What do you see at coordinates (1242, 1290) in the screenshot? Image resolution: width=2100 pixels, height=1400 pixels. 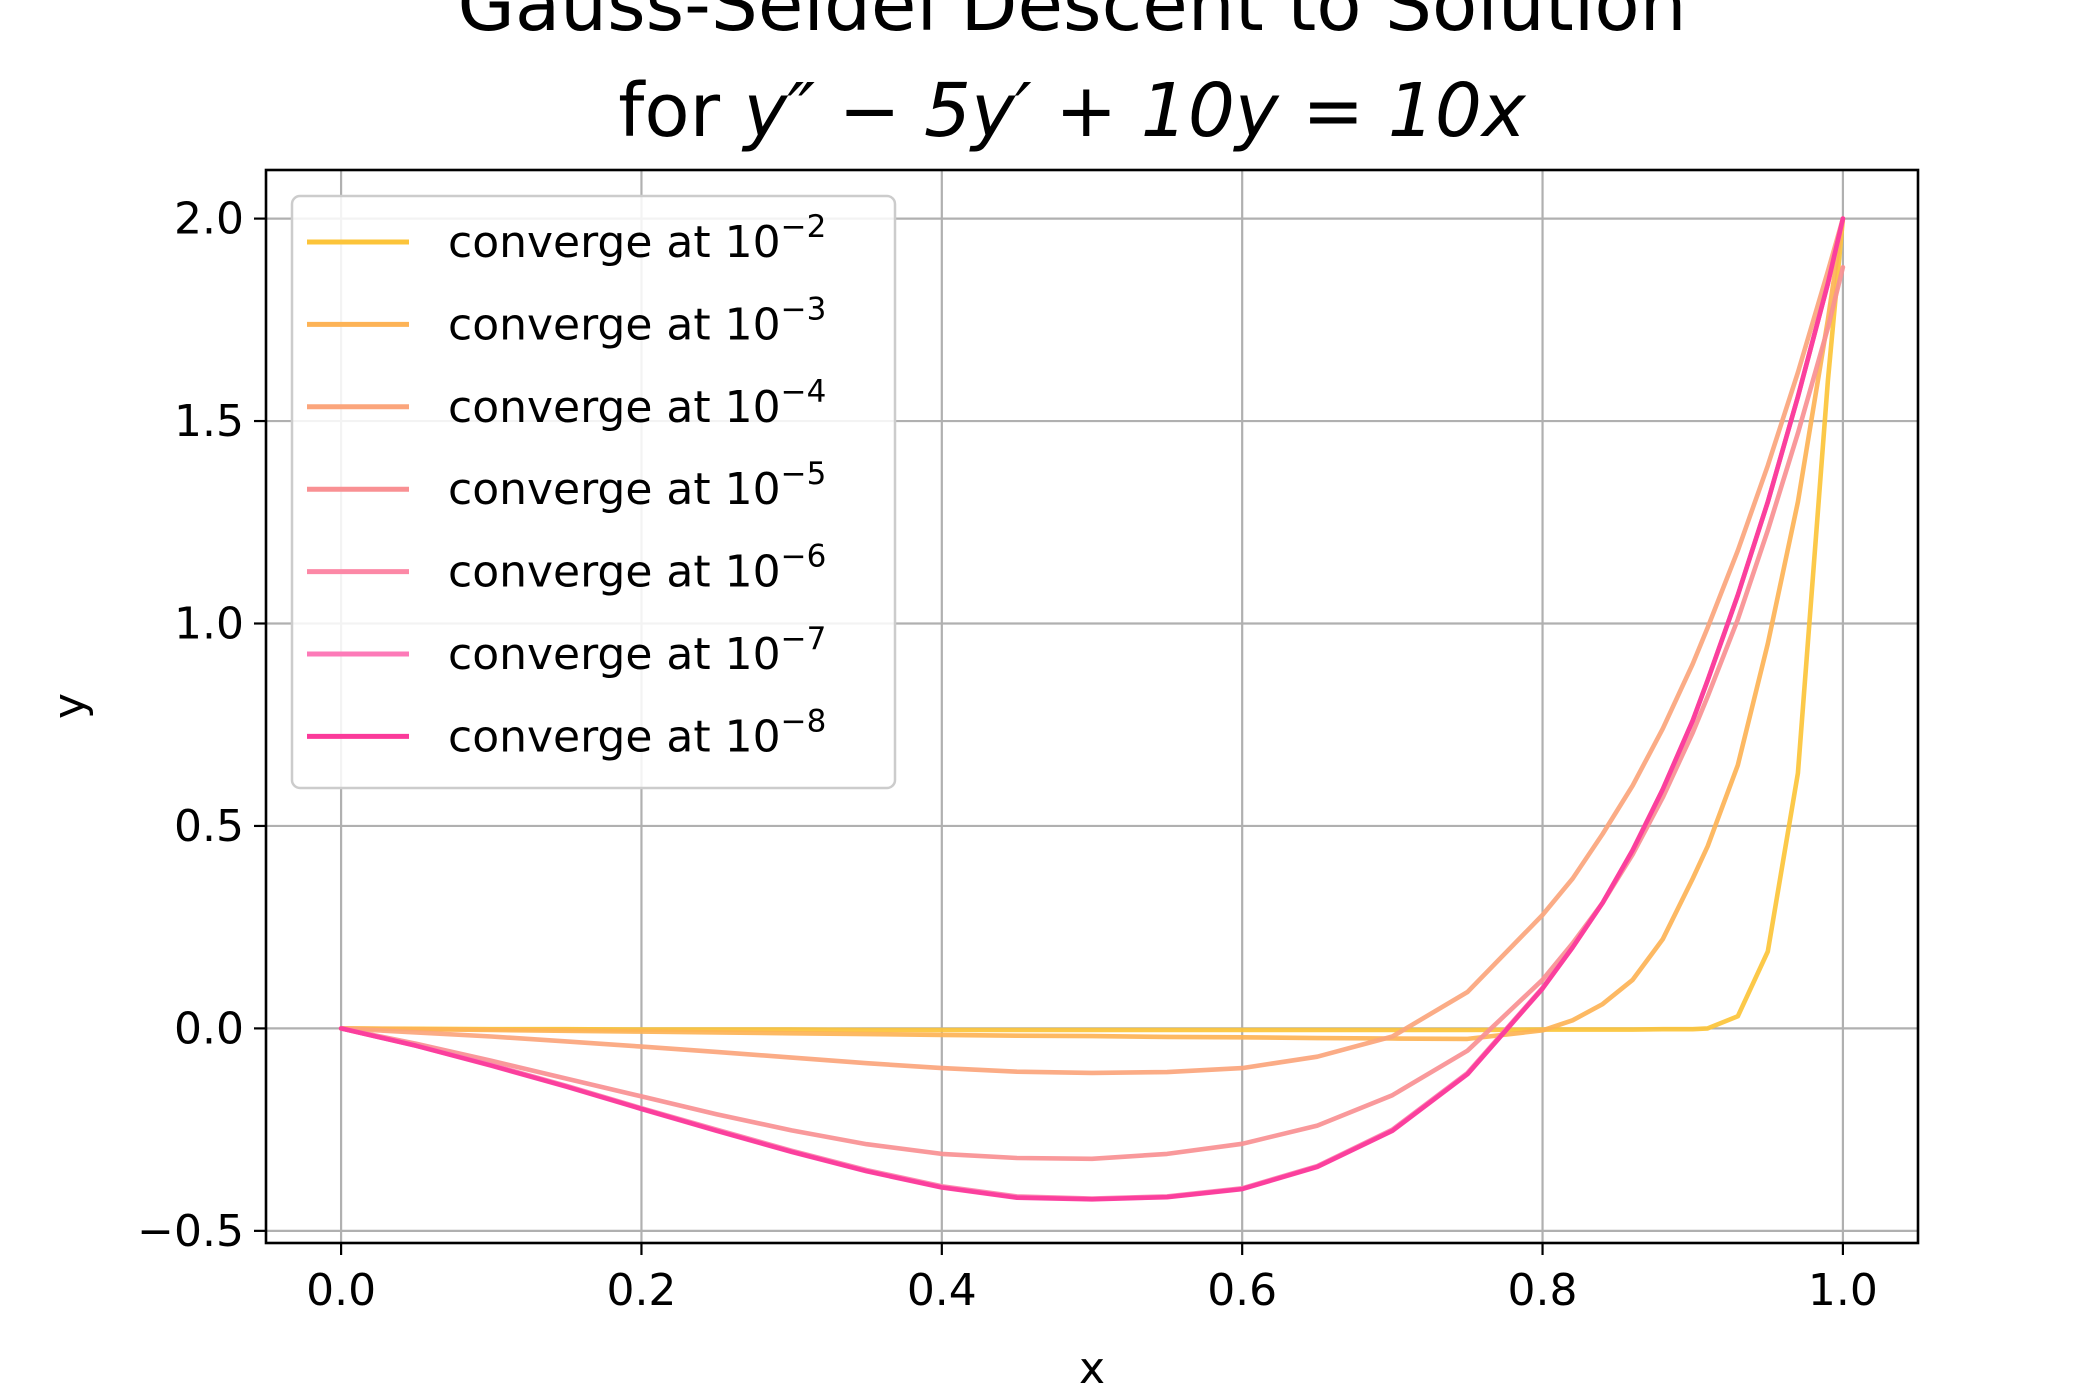 I see `x-tick-label-3: 0.6` at bounding box center [1242, 1290].